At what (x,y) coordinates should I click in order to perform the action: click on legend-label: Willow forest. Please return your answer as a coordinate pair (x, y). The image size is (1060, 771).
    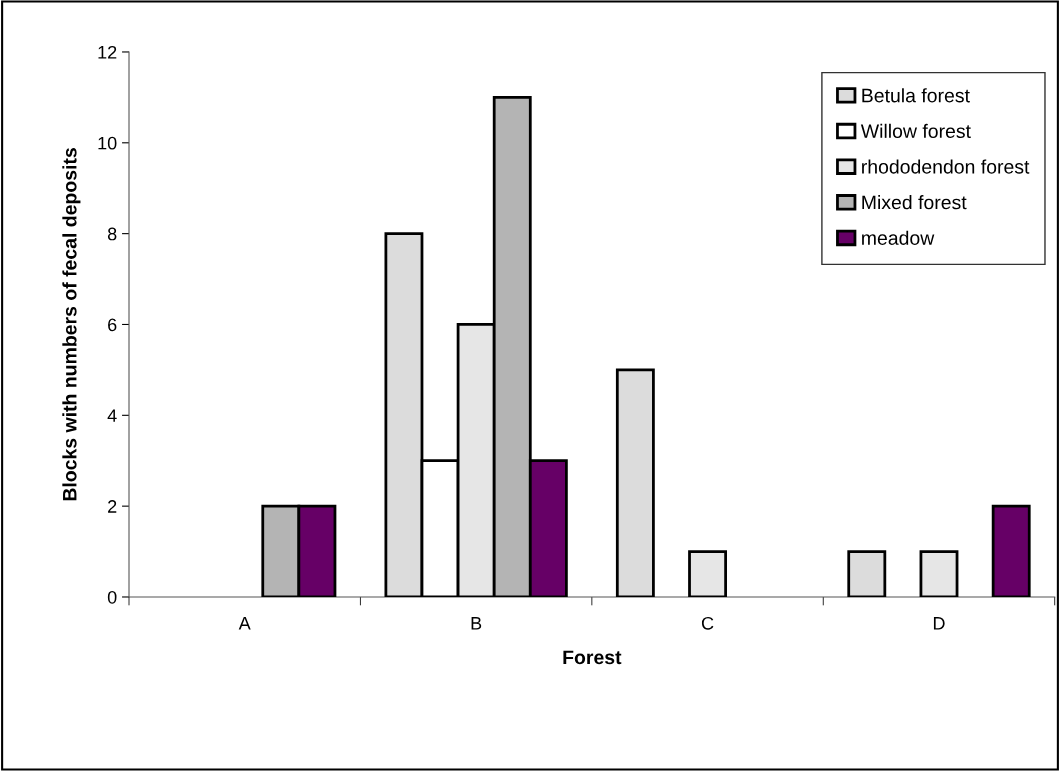
    Looking at the image, I should click on (915, 131).